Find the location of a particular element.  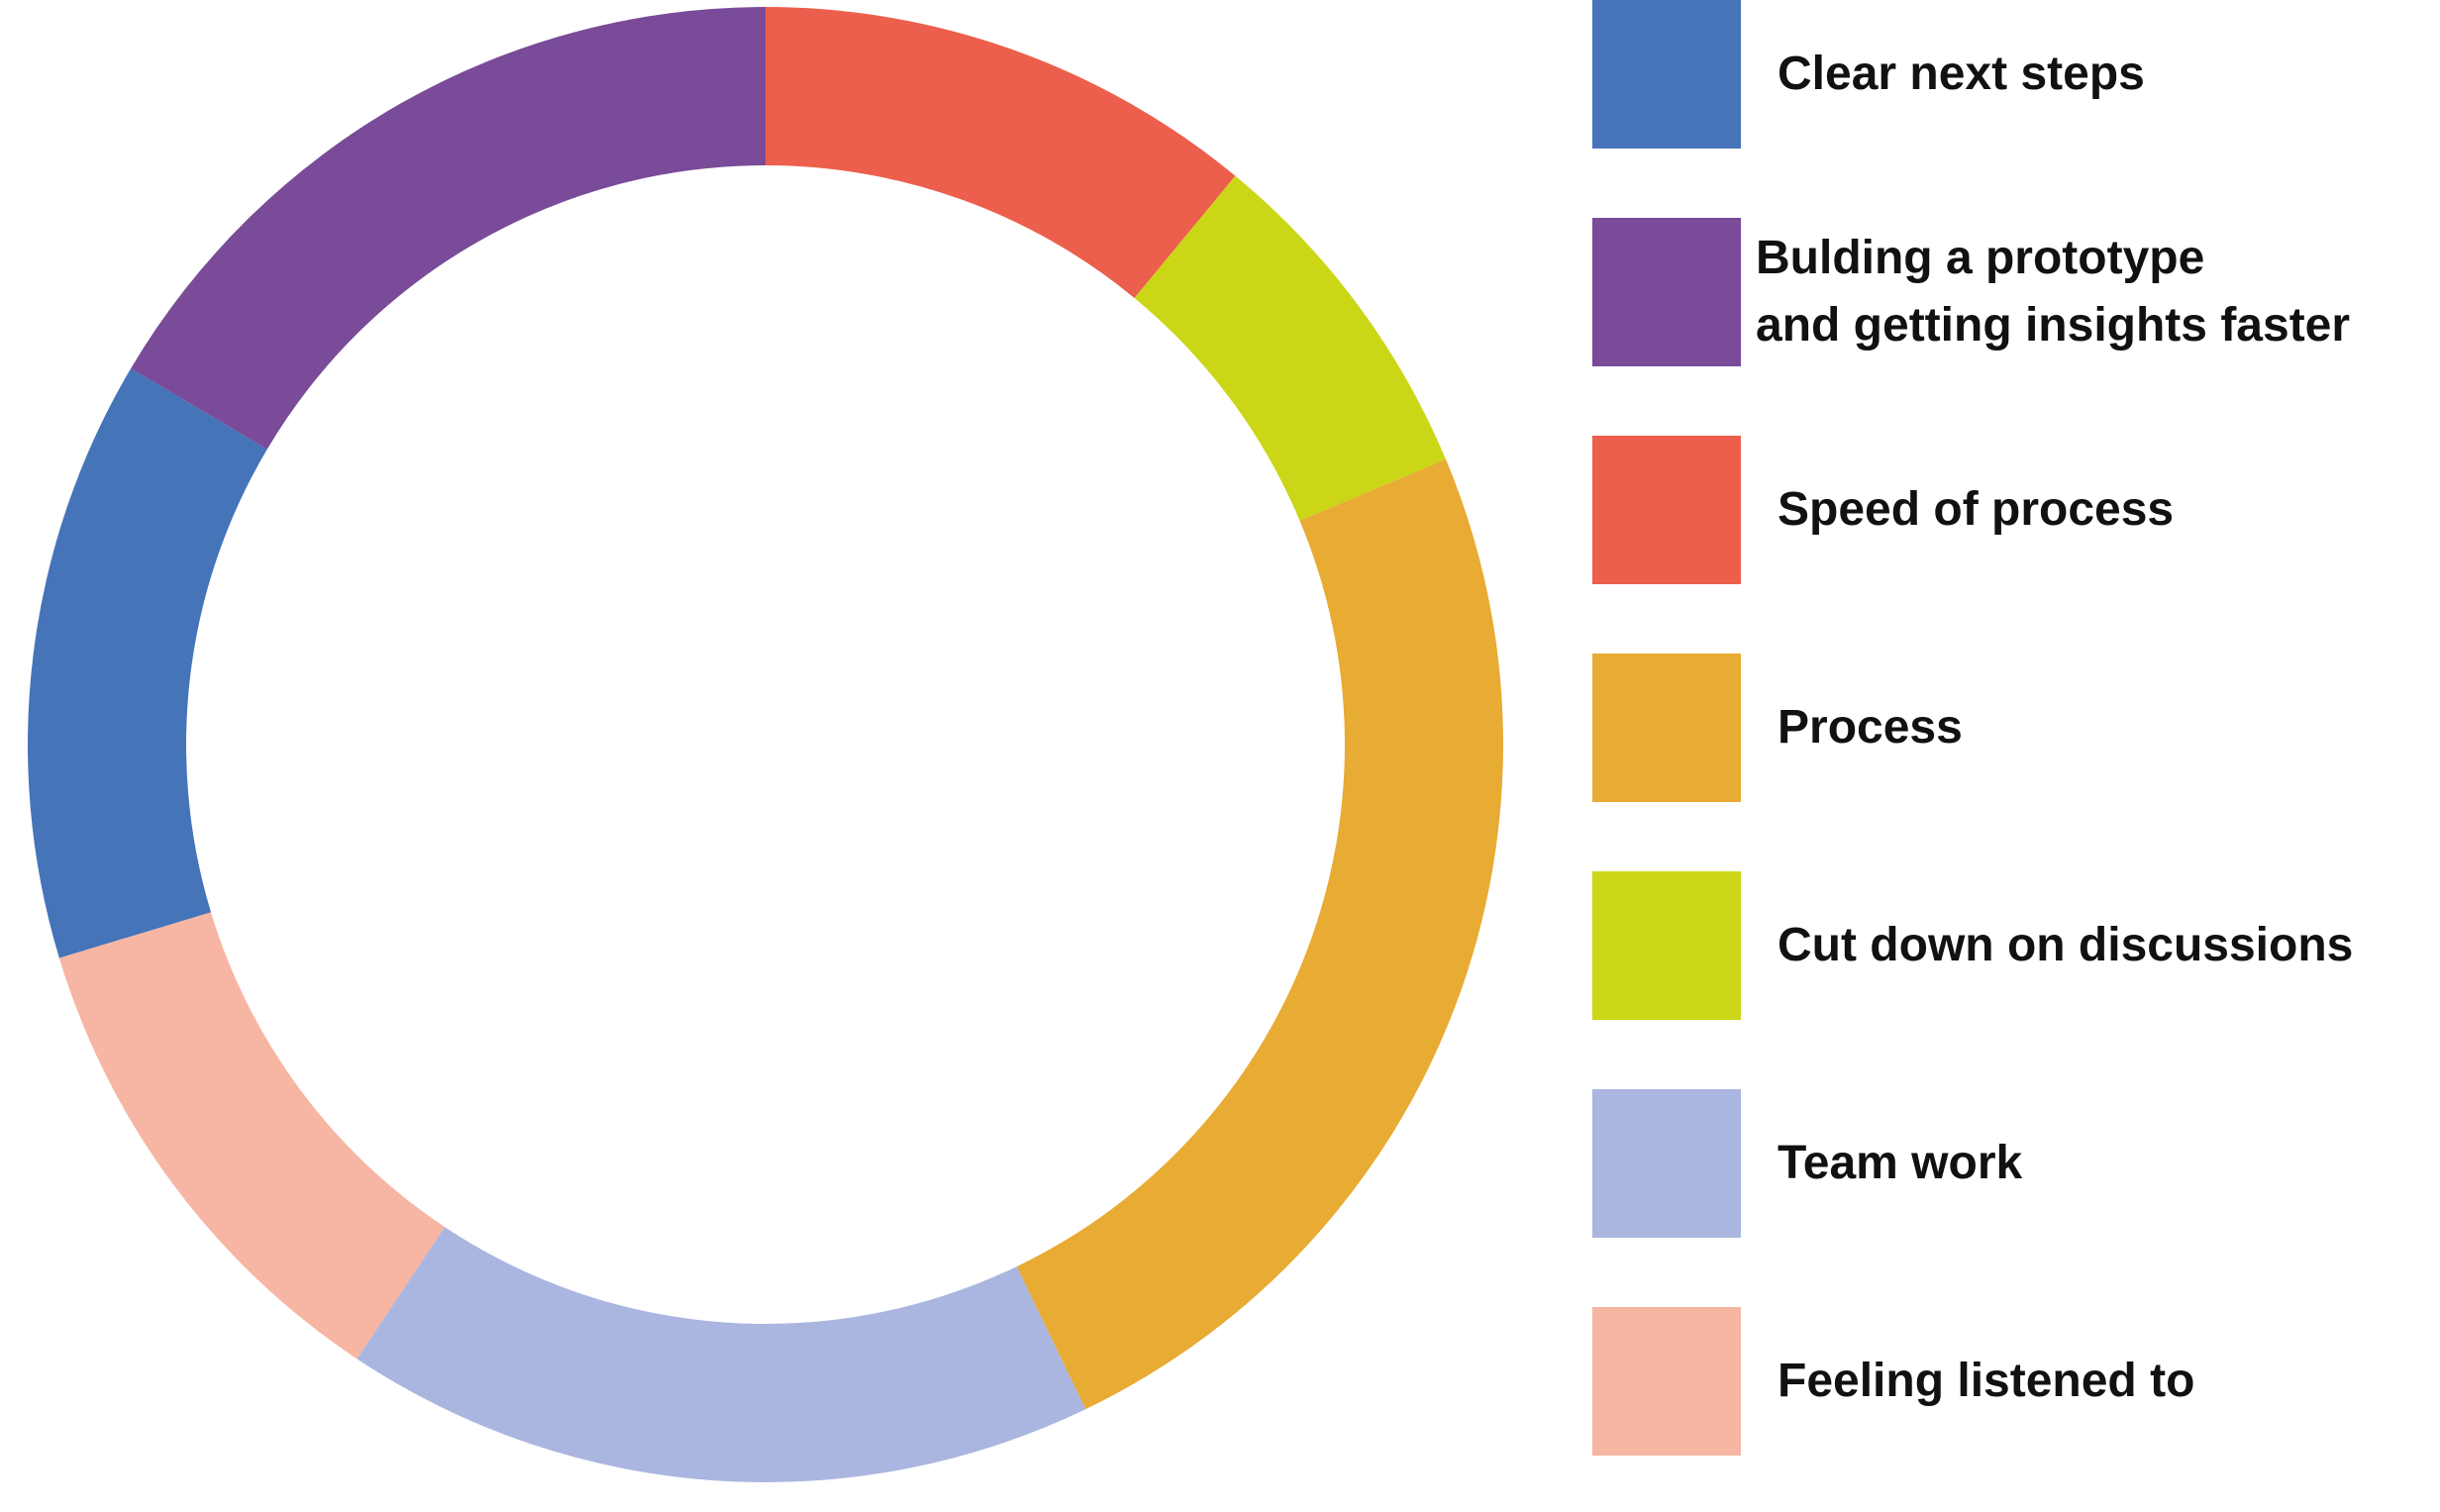

donut-slice-cut-down-on-discussions is located at coordinates (1290, 348).